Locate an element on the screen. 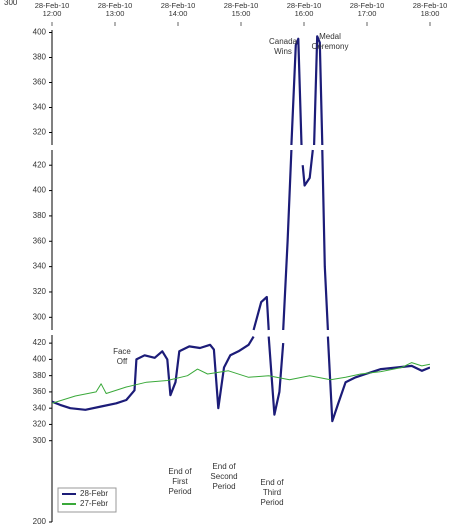 The image size is (450, 527). x-tick-label: 28-Feb-10 17:00 is located at coordinates (367, 9).